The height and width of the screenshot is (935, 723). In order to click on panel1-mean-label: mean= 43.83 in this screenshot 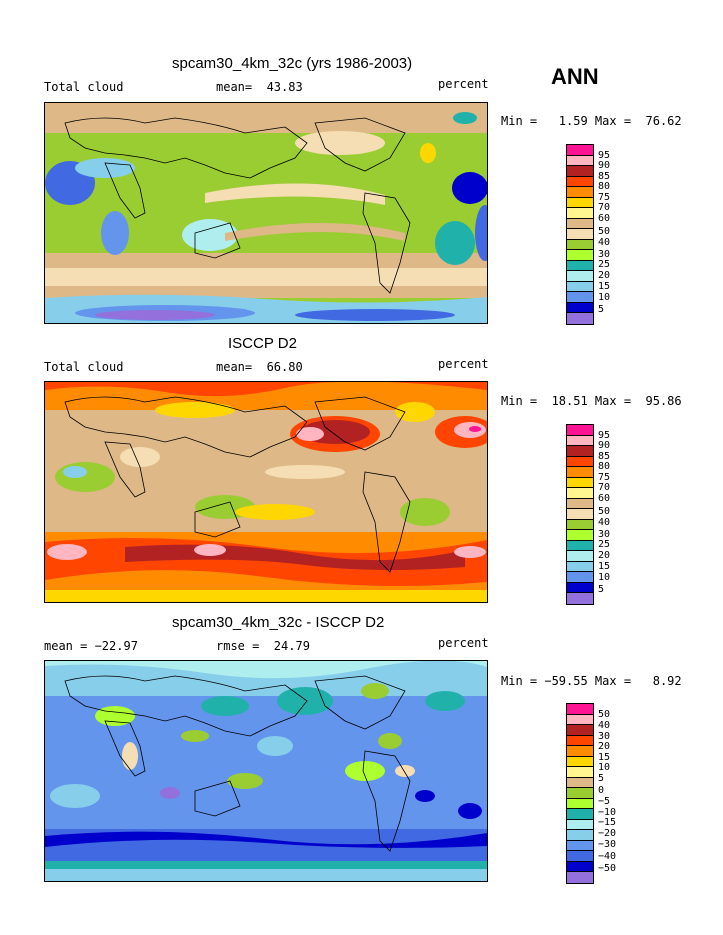, I will do `click(259, 87)`.